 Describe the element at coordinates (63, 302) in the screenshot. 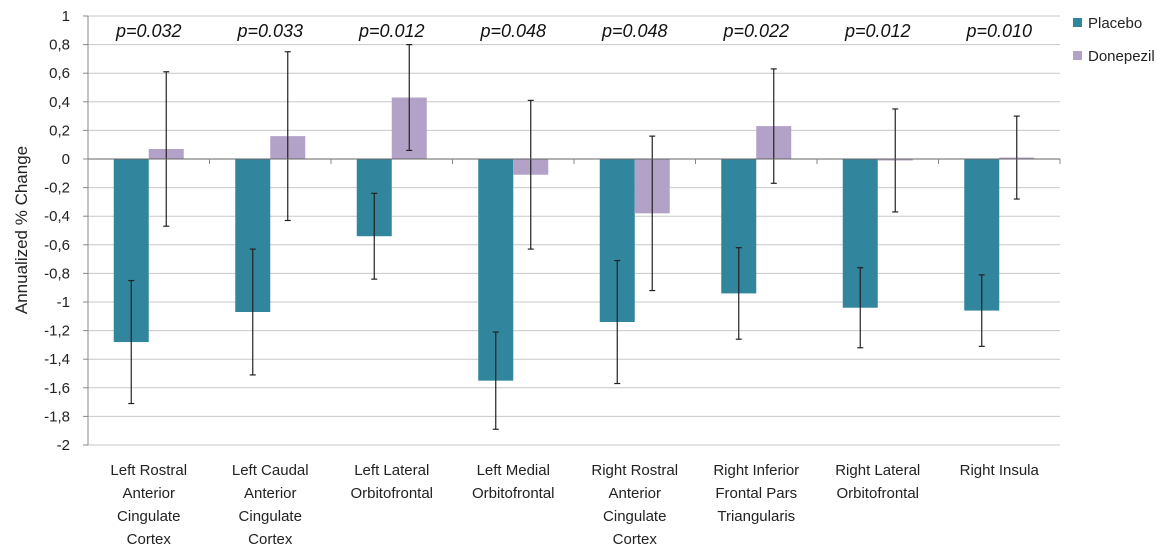

I see `y-tick-label: -1` at that location.